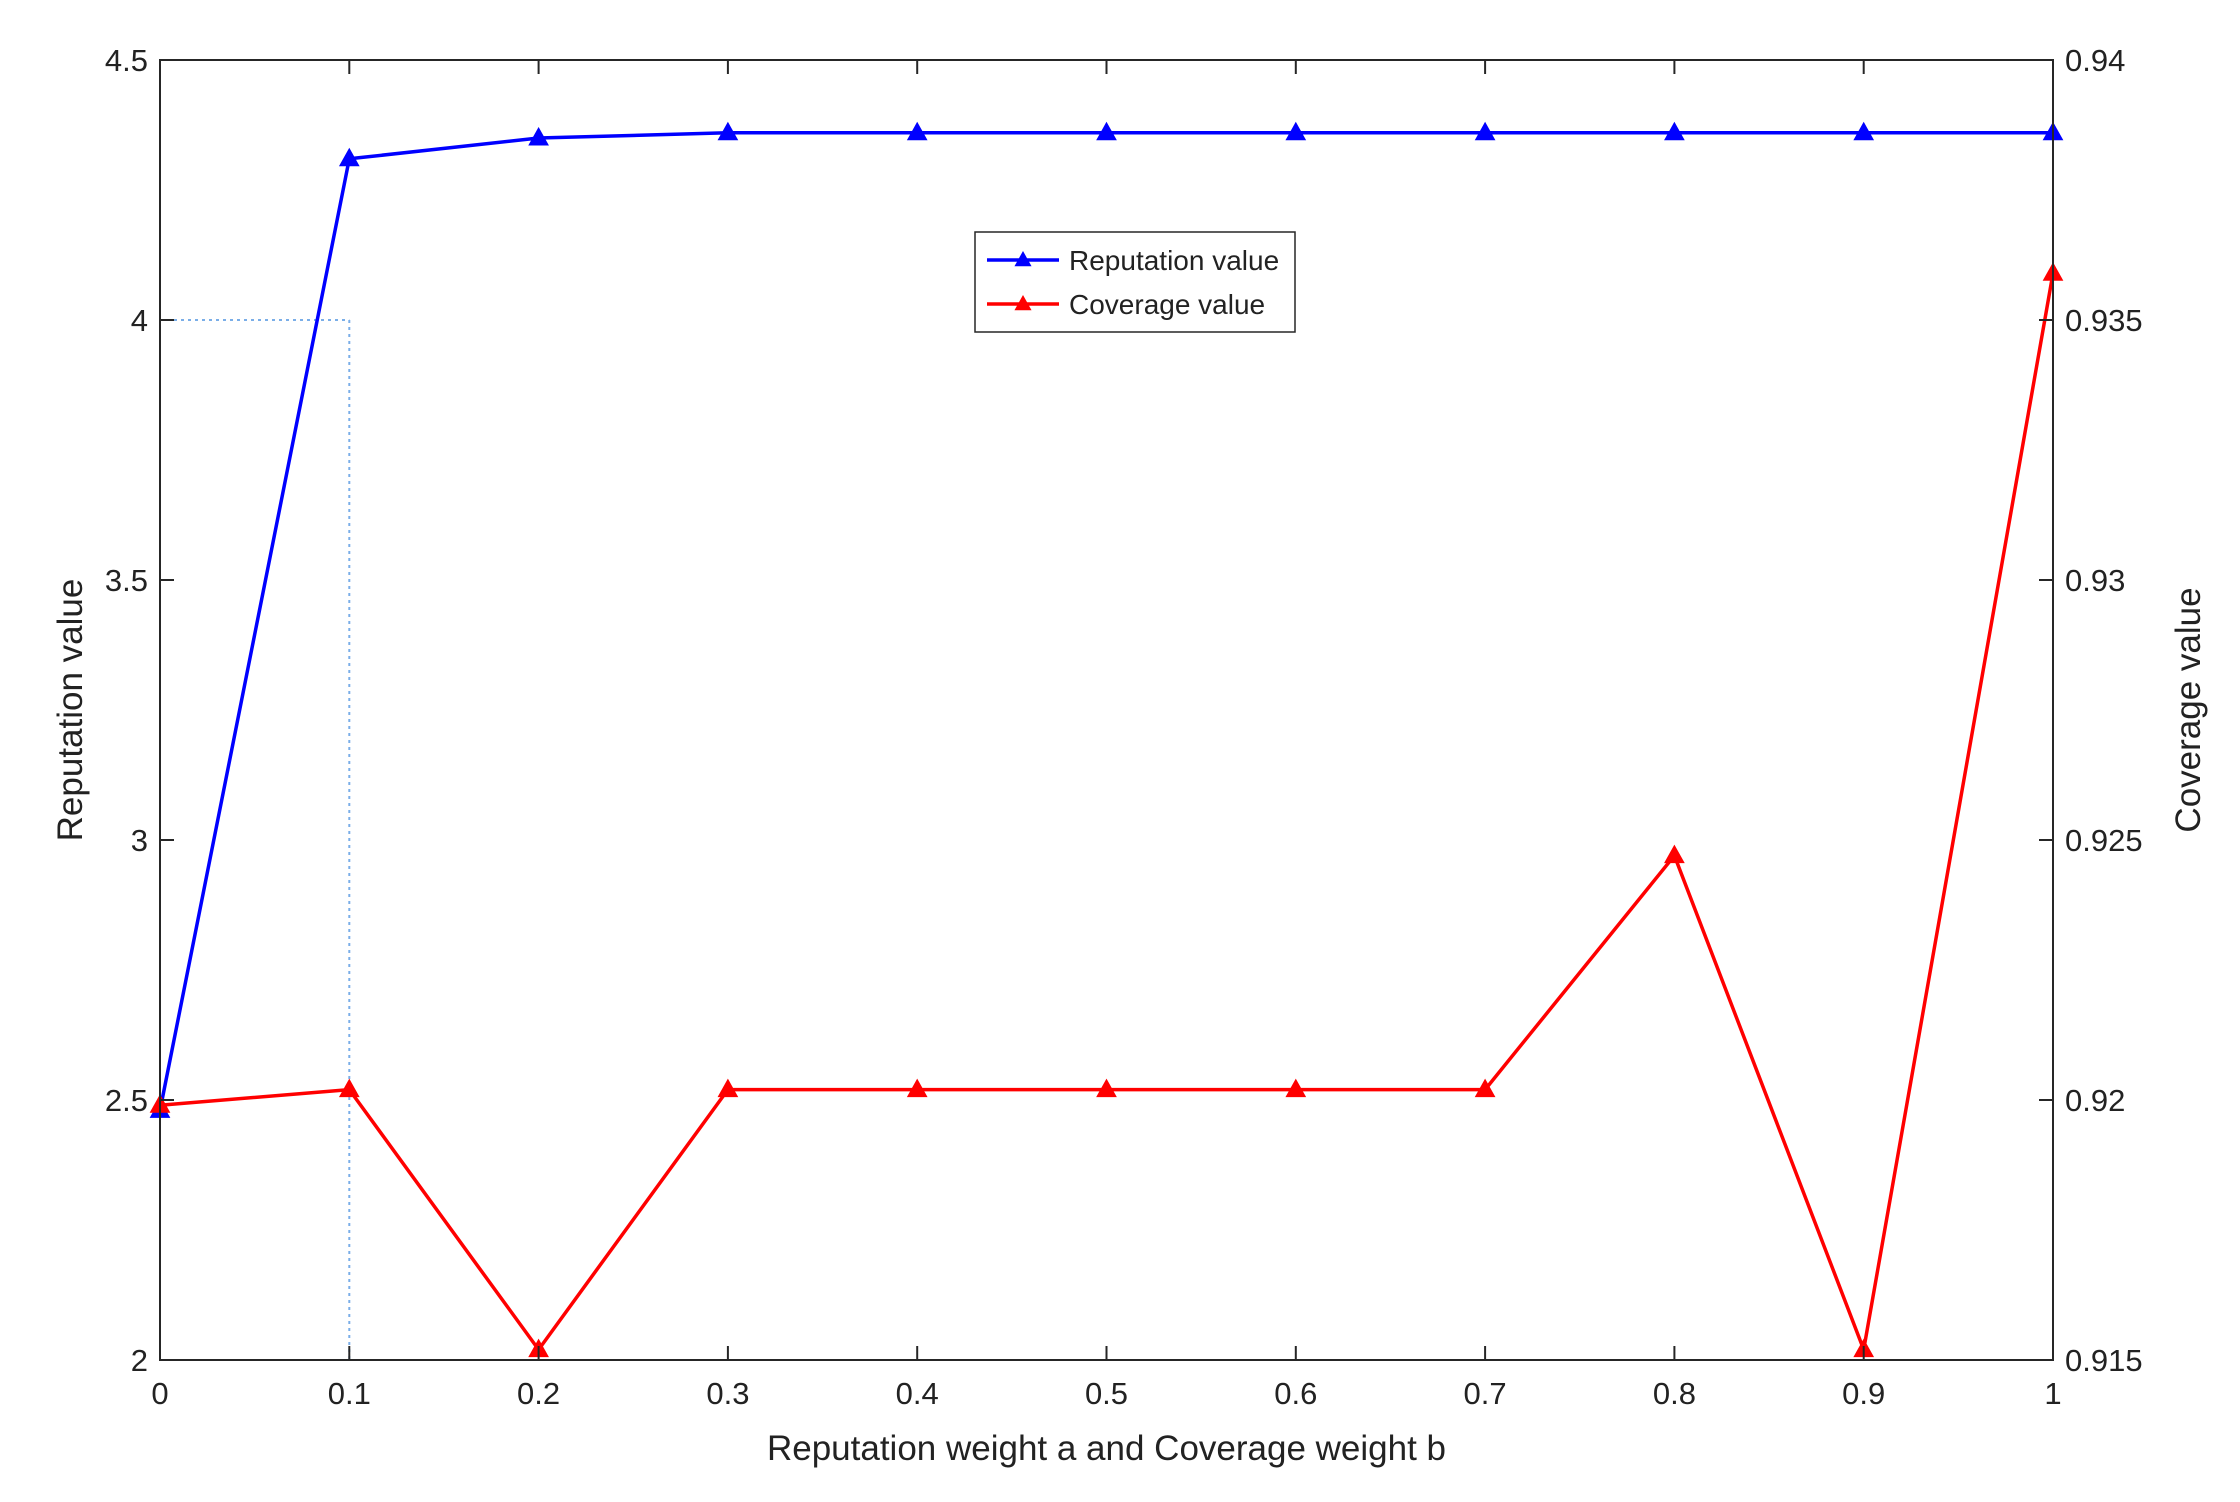  What do you see at coordinates (1295, 1393) in the screenshot?
I see `x-tick-label: 0.6` at bounding box center [1295, 1393].